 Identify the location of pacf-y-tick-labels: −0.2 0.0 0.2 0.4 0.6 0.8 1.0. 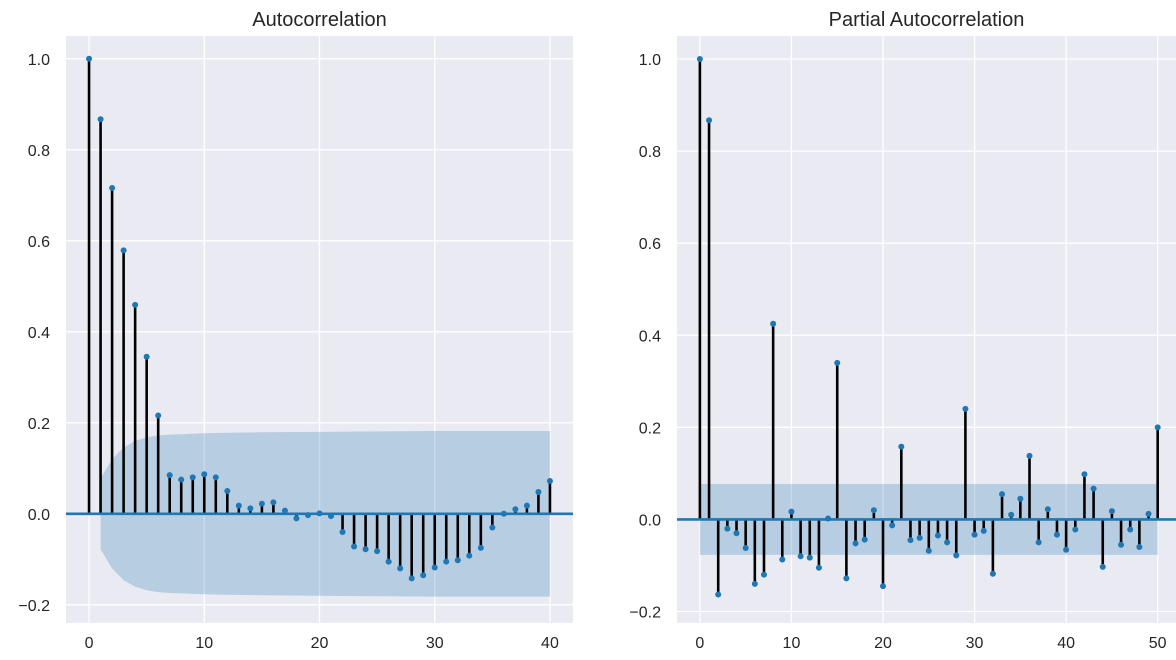
(645, 336).